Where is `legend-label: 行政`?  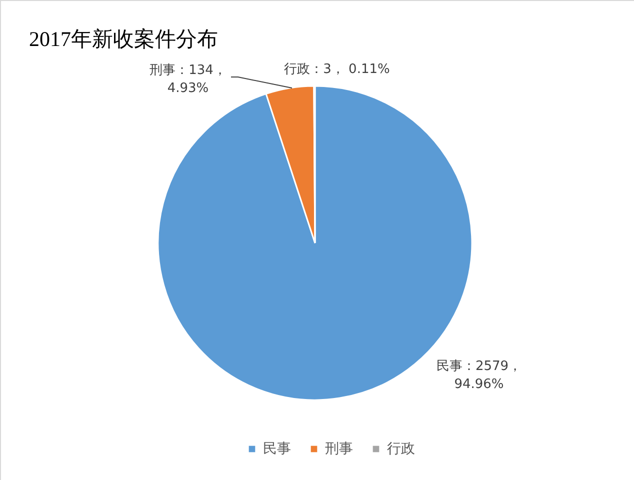
legend-label: 行政 is located at coordinates (401, 449).